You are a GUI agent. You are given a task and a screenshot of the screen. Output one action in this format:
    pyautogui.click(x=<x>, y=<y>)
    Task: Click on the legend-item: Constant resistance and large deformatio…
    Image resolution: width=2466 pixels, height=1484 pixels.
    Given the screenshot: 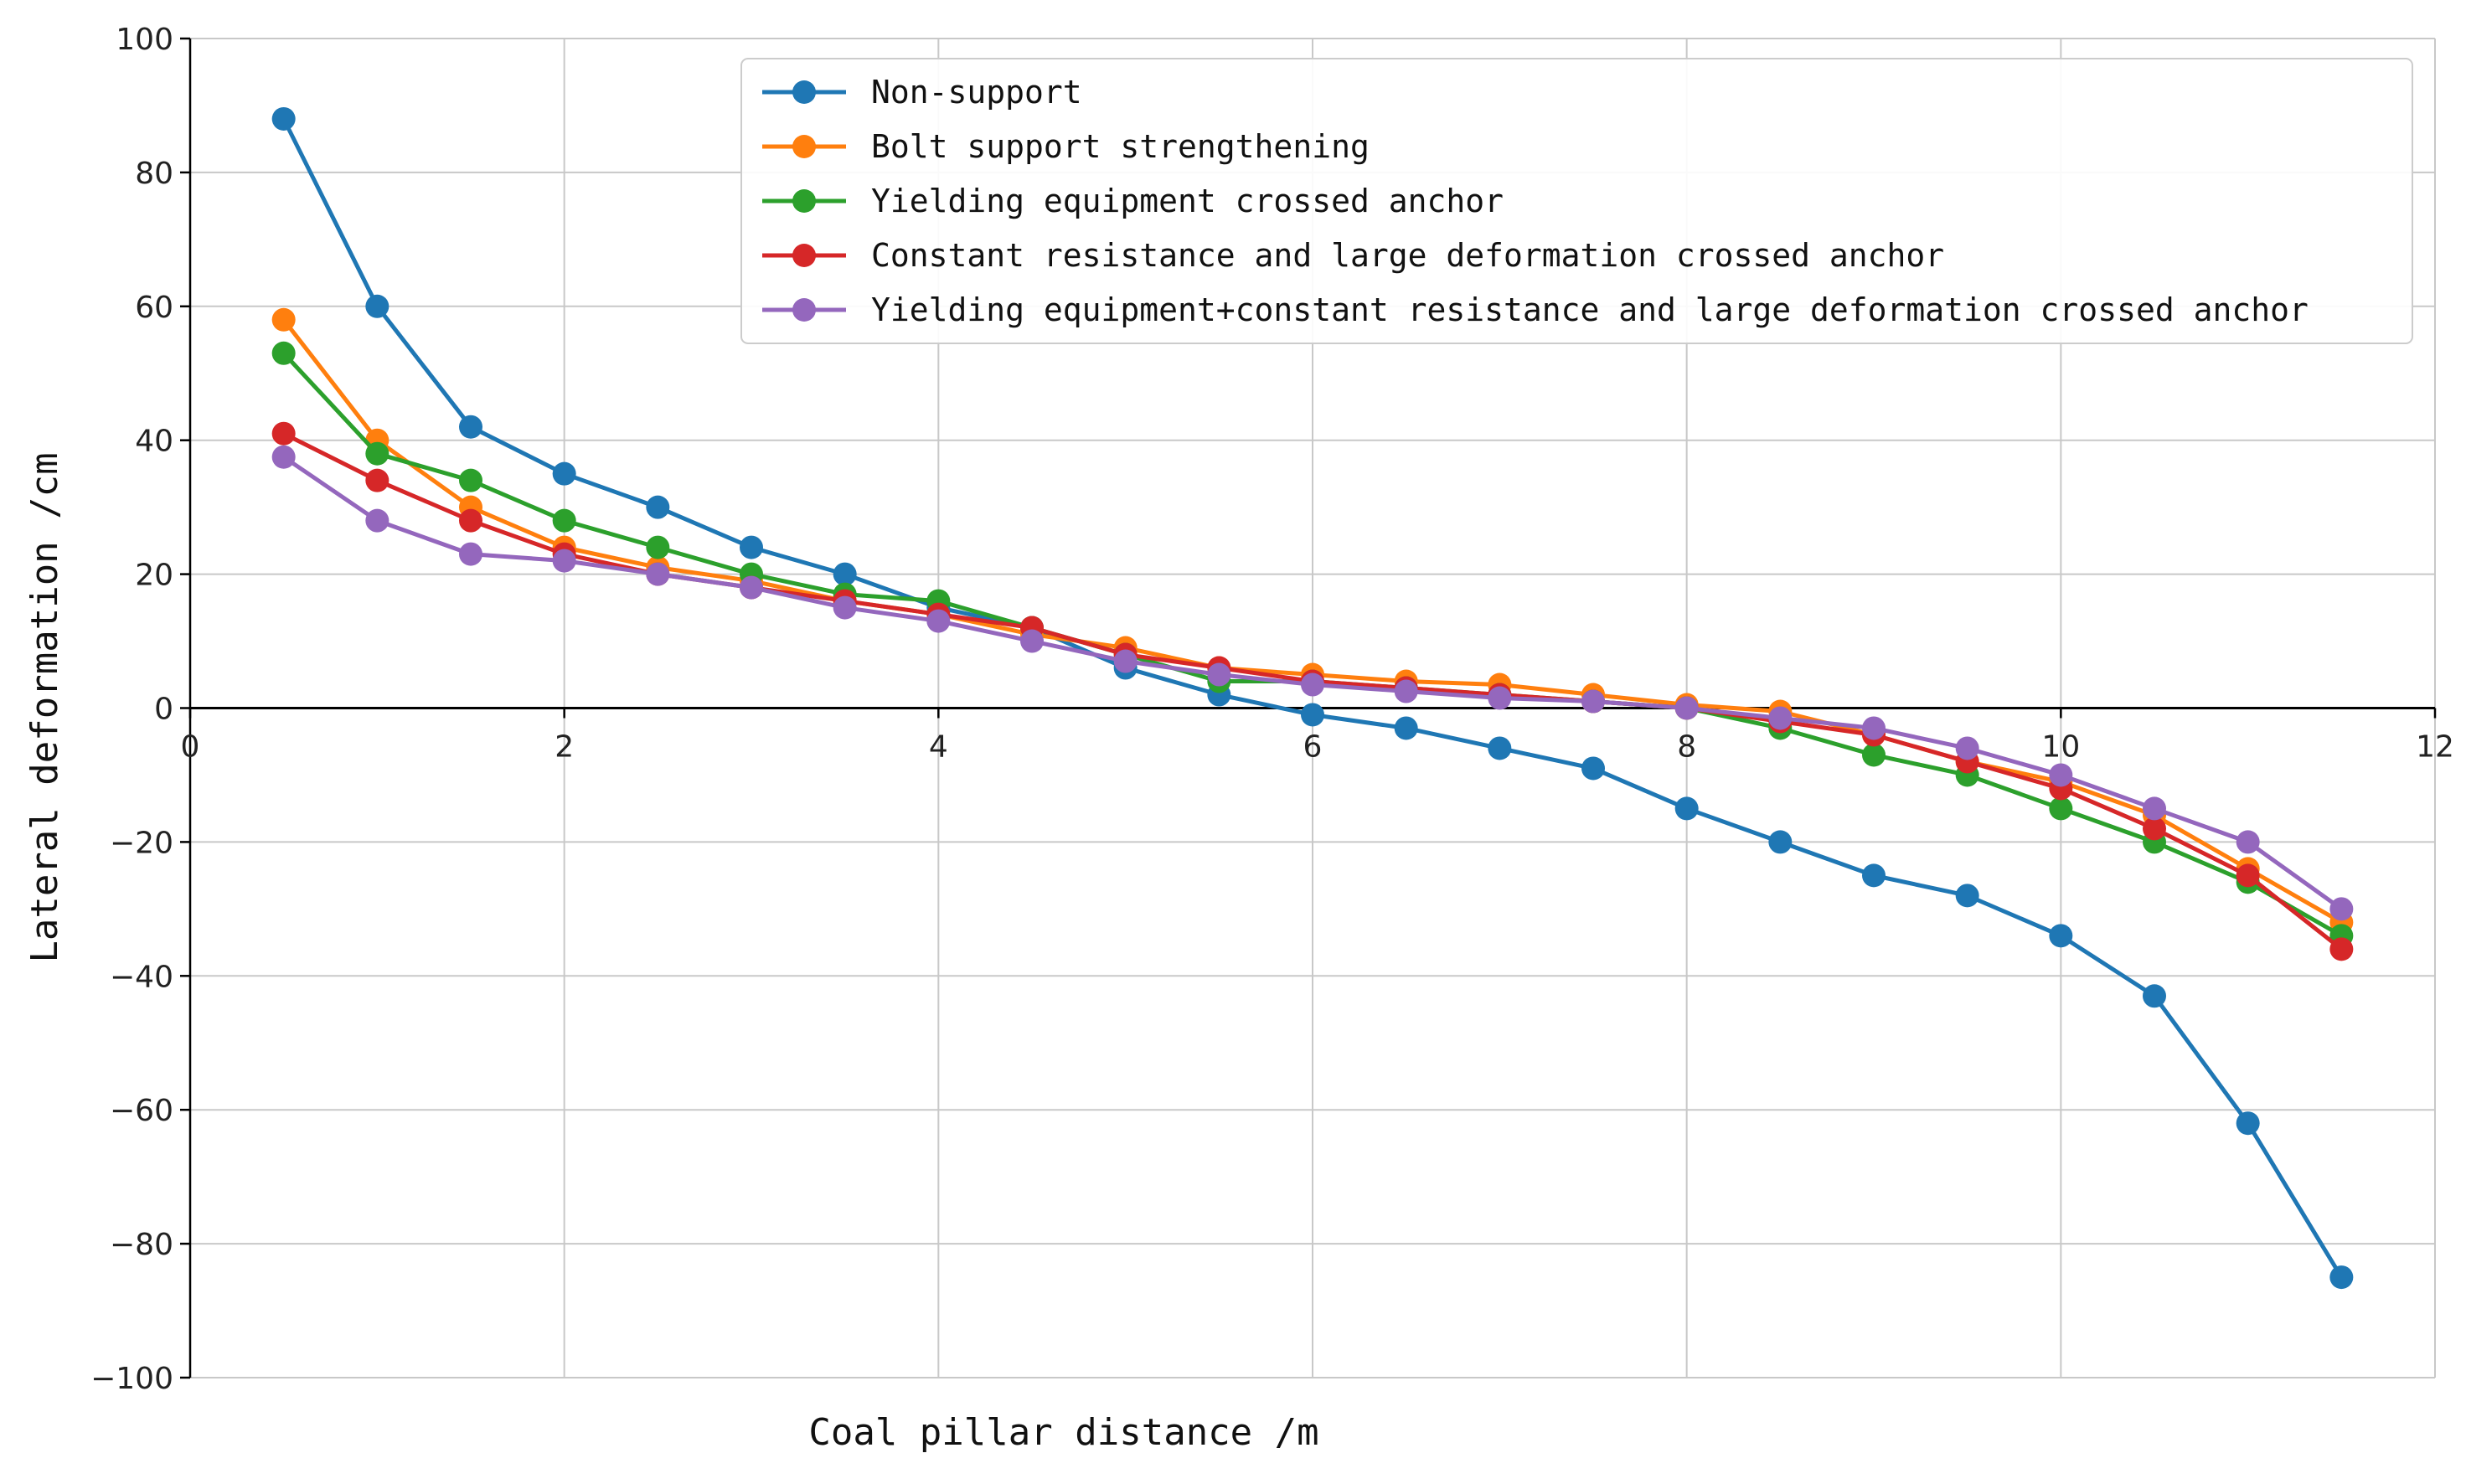 What is the action you would take?
    pyautogui.click(x=1353, y=256)
    